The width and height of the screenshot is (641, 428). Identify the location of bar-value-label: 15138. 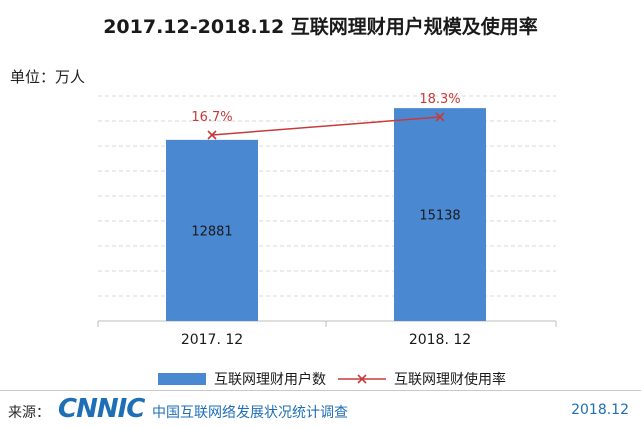
(439, 216).